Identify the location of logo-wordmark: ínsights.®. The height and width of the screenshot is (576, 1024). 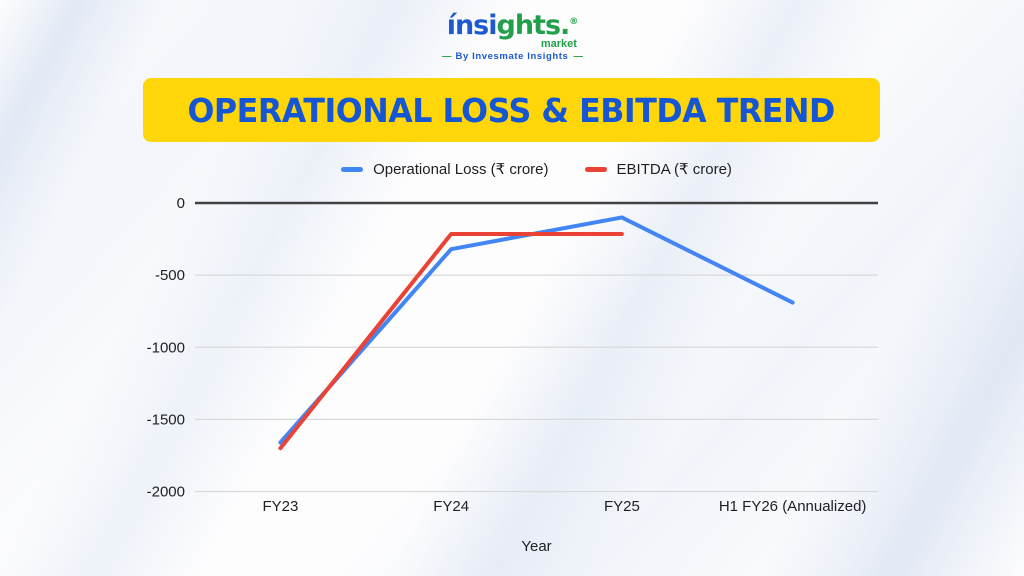
(512, 25).